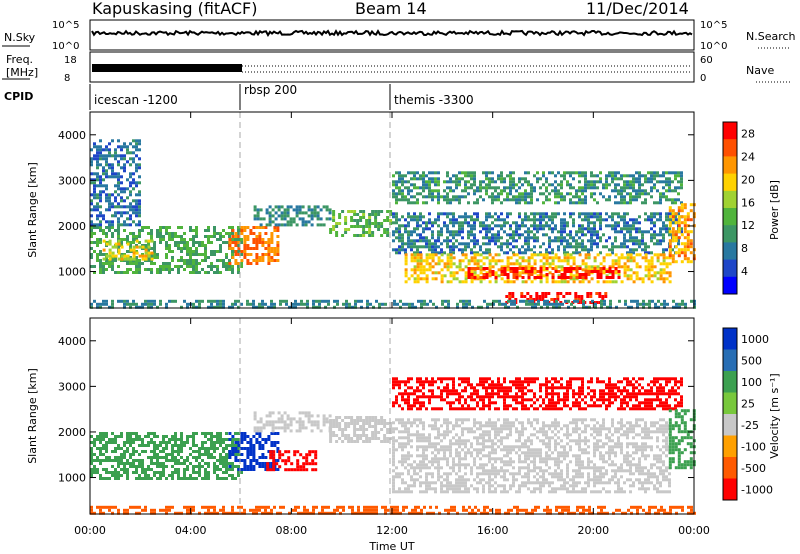 This screenshot has width=800, height=554. What do you see at coordinates (136, 100) in the screenshot?
I see `cpid-segment-icescan: icescan -1200` at bounding box center [136, 100].